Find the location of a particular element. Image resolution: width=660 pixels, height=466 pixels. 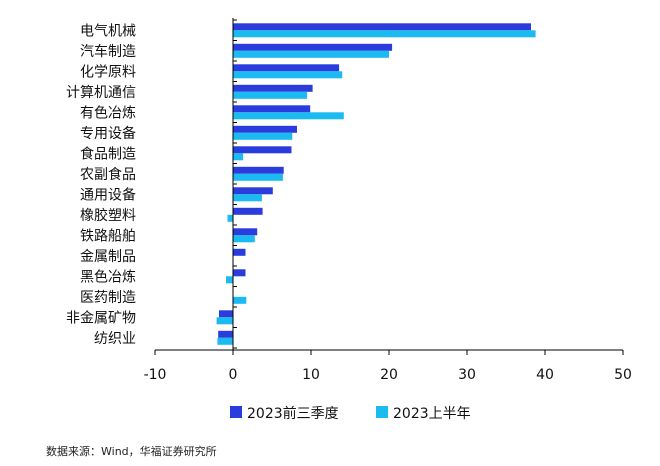

category-label: 通用设备 is located at coordinates (108, 194).